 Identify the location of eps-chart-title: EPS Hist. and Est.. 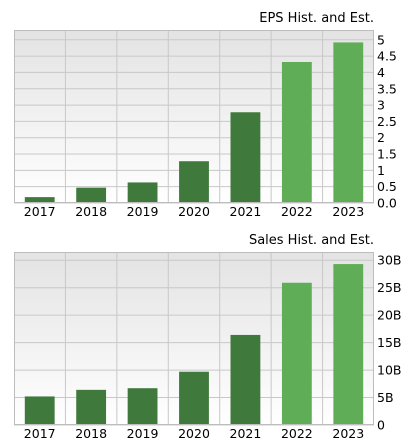
(316, 18).